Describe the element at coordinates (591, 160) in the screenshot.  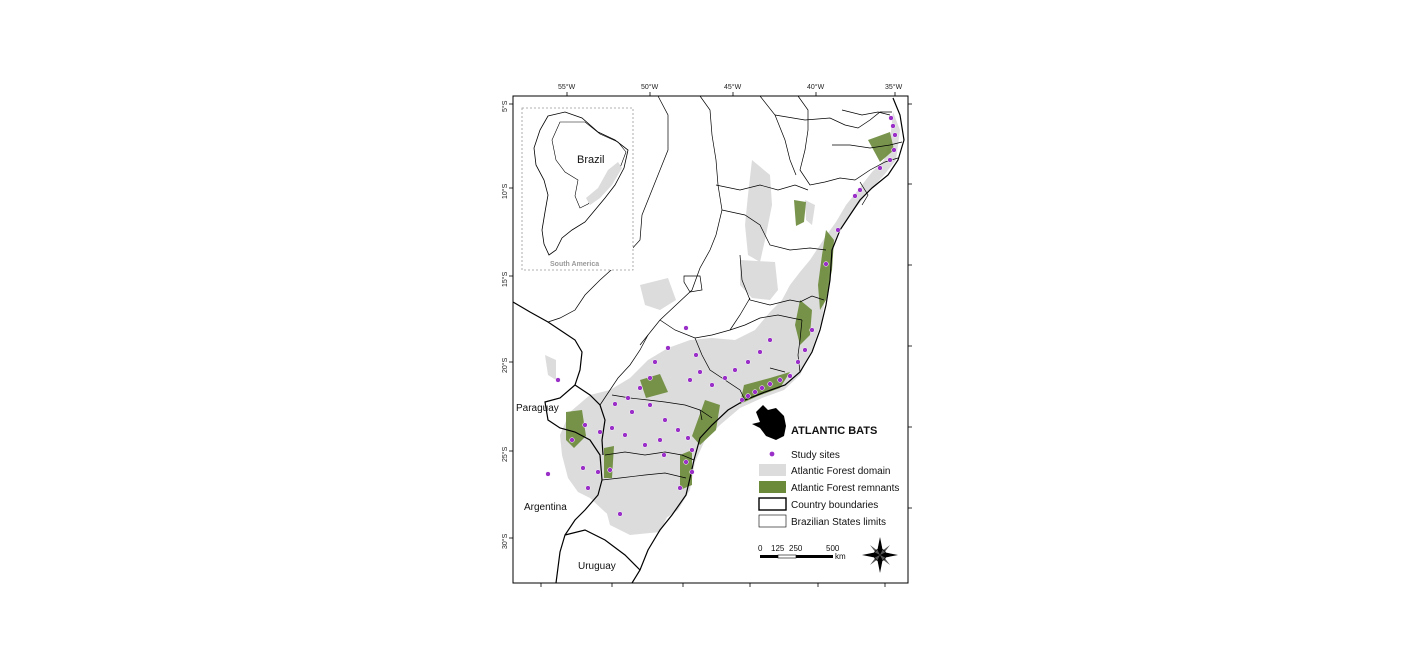
I see `inset-brazil-label: Brazil` at that location.